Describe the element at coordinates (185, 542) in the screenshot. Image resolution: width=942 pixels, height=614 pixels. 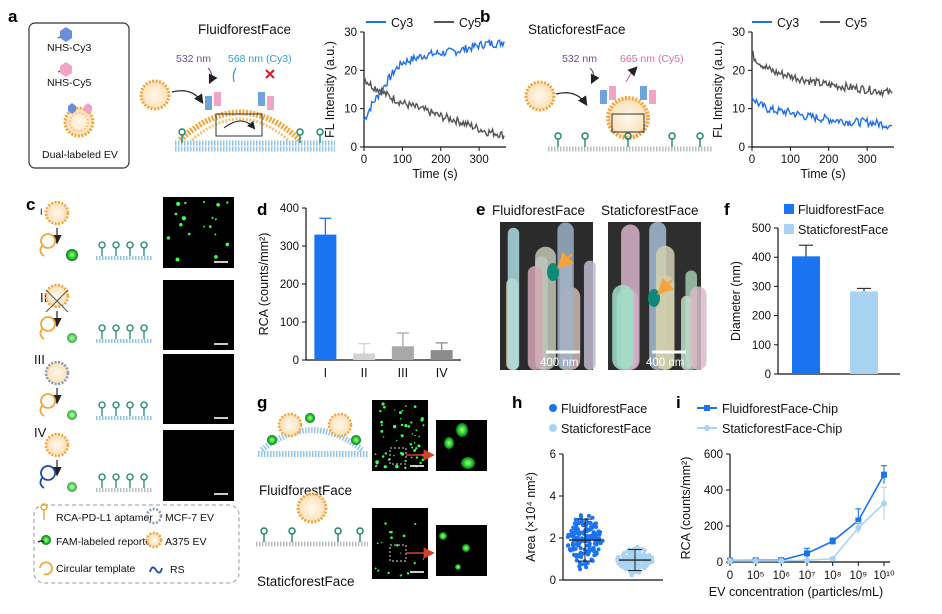
I see `legend-a375: A375 EV` at that location.